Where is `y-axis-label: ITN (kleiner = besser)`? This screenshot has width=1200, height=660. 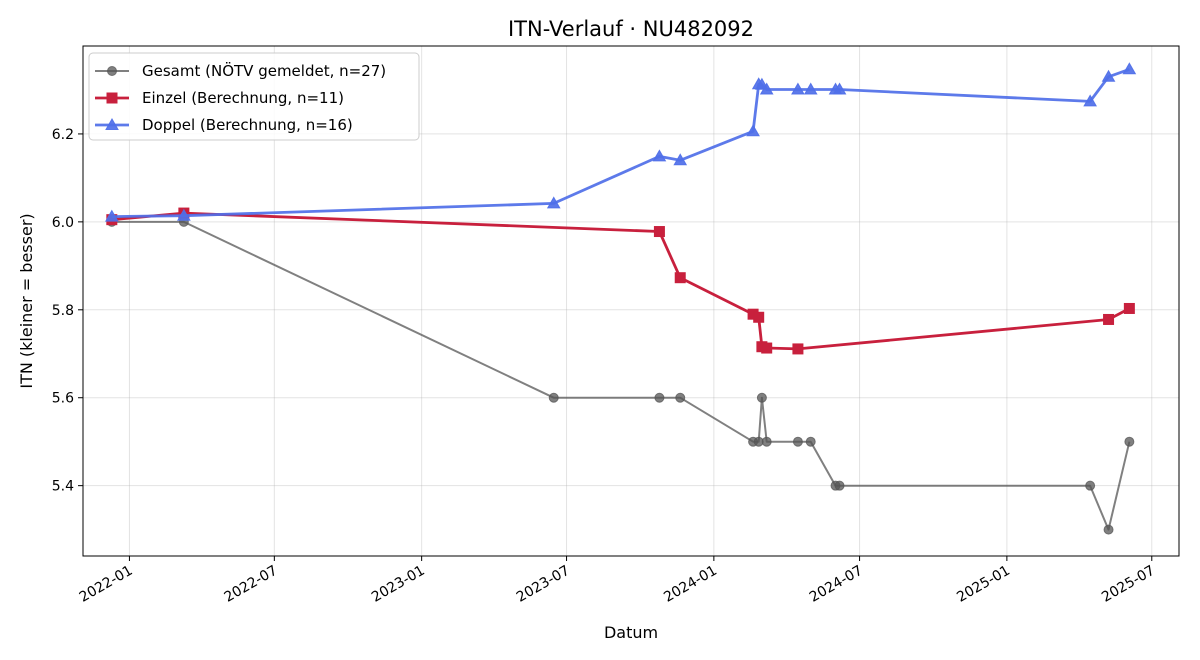 y-axis-label: ITN (kleiner = besser) is located at coordinates (26, 300).